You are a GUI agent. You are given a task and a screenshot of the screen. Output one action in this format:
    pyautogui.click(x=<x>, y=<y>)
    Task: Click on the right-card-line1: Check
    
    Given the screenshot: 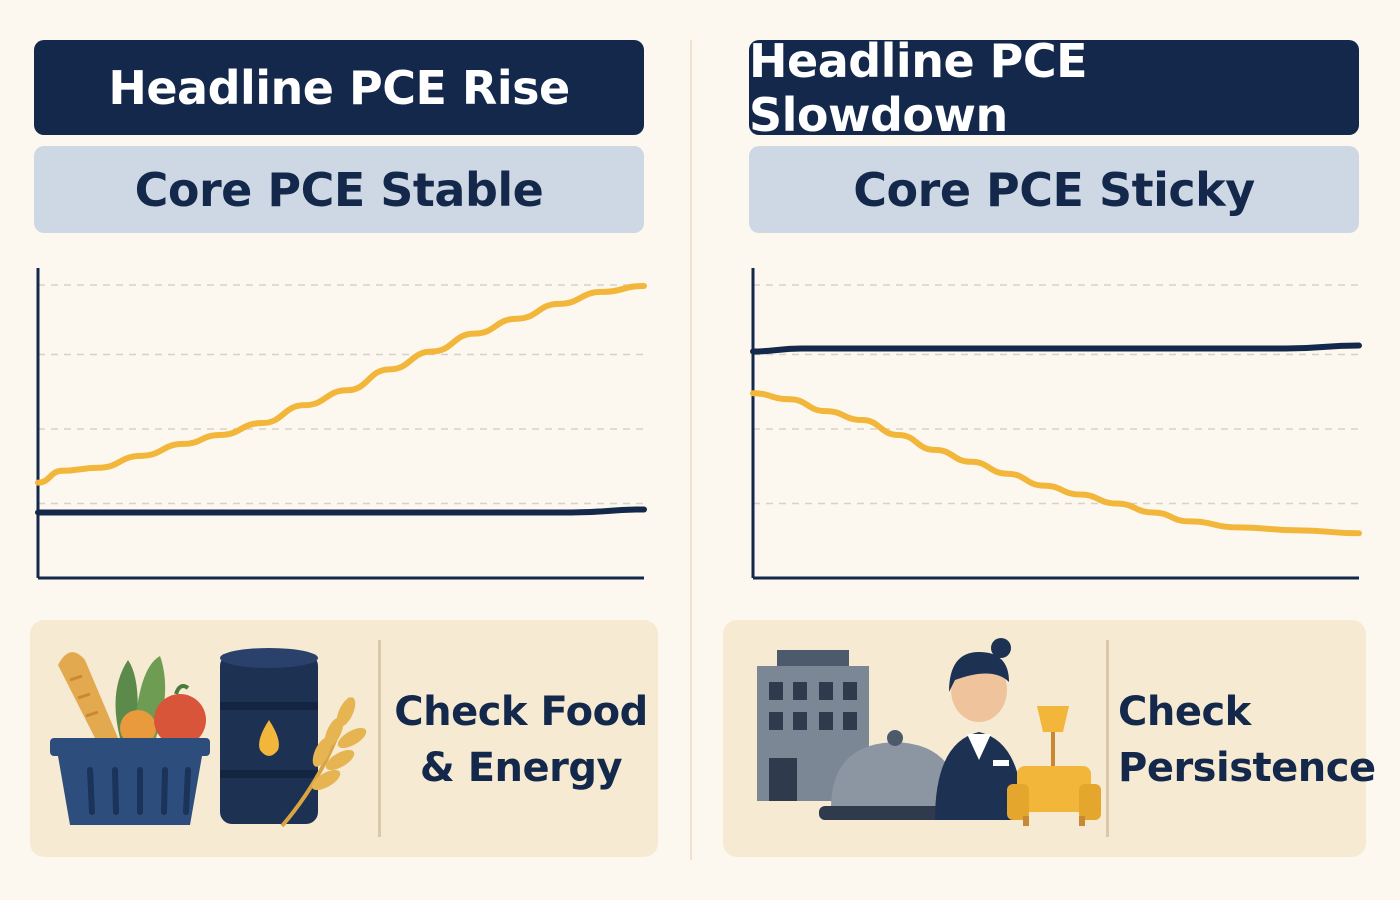 What is the action you would take?
    pyautogui.click(x=1184, y=712)
    